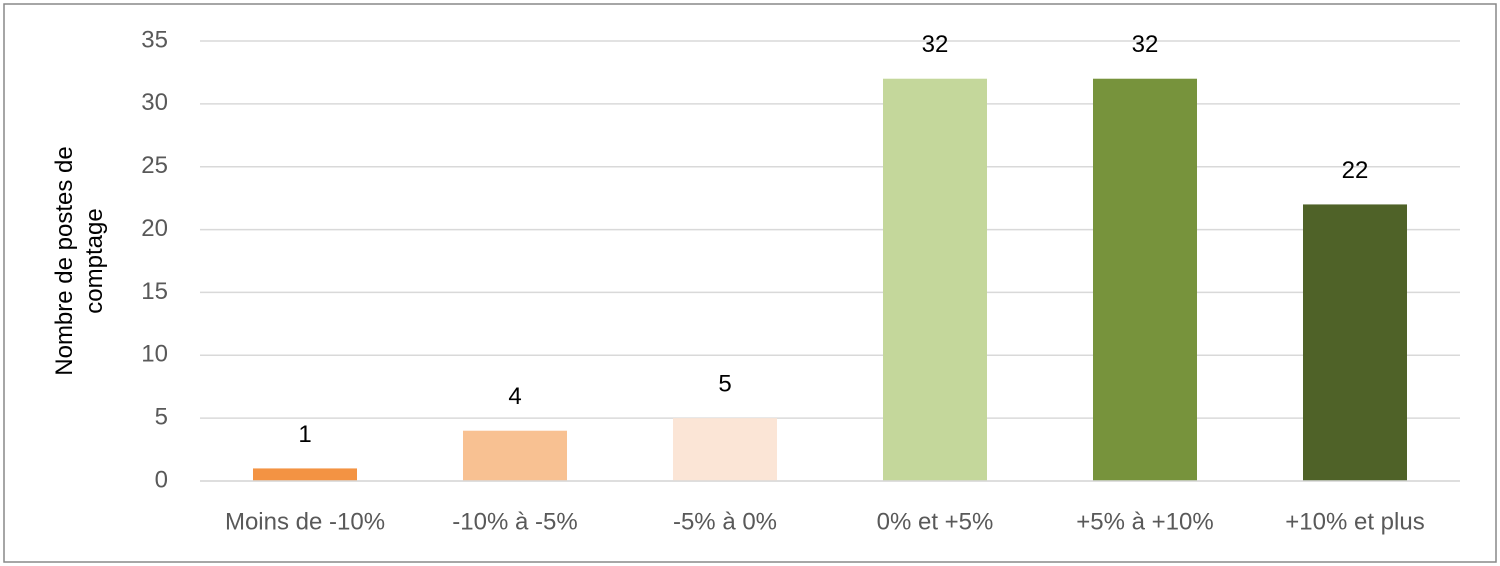  Describe the element at coordinates (154, 354) in the screenshot. I see `y-tick-label: 10` at that location.